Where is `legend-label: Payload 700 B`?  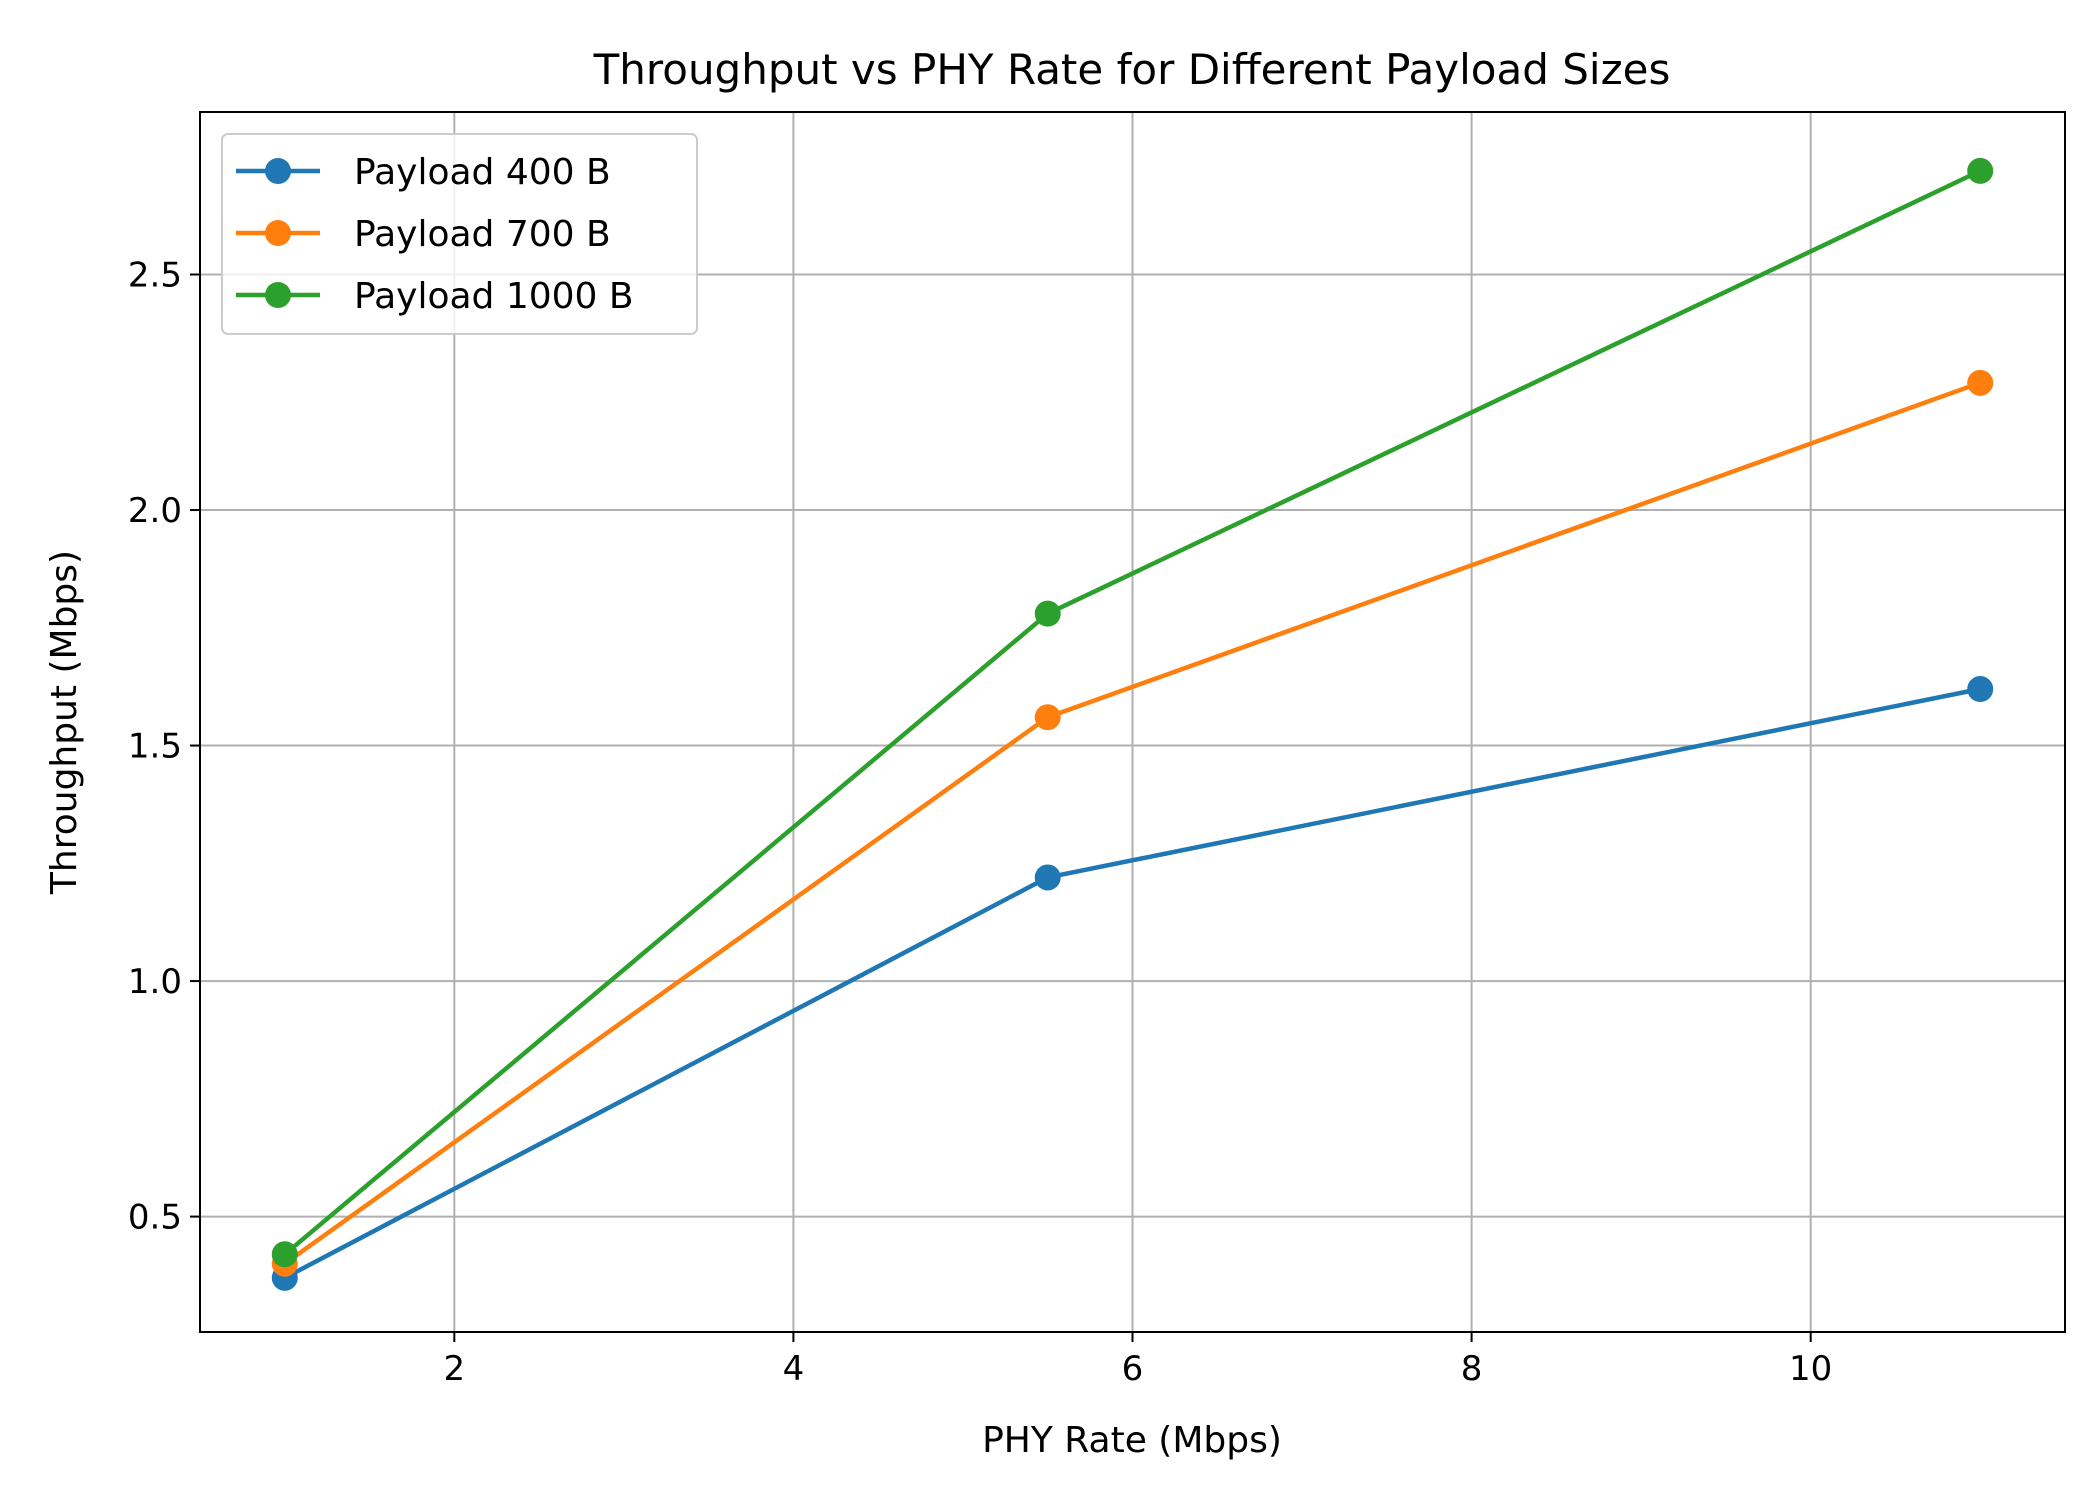
legend-label: Payload 700 B is located at coordinates (482, 234).